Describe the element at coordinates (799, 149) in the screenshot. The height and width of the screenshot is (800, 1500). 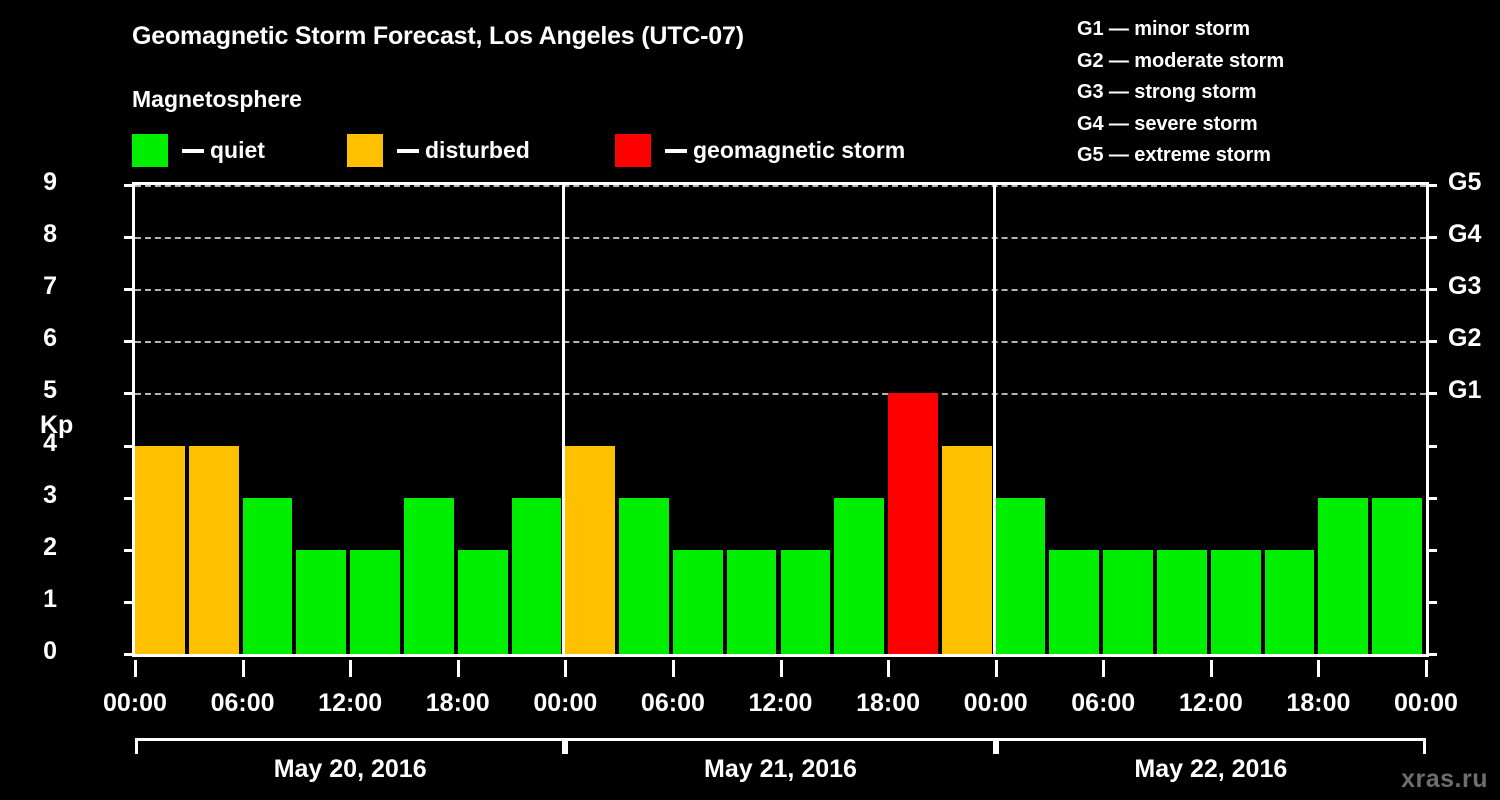
I see `legend-label-geomagnetic-storm: geomagnetic storm` at that location.